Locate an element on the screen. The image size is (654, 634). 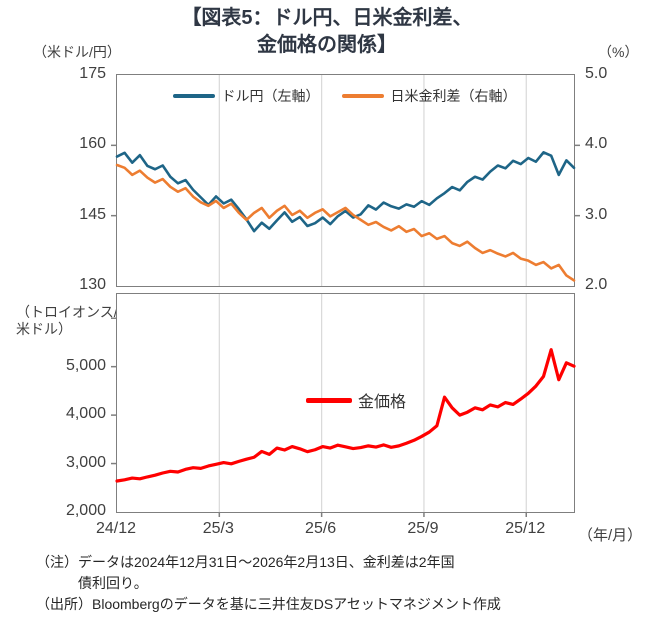
x-axis-tick-label: 25/9 is located at coordinates (423, 528).